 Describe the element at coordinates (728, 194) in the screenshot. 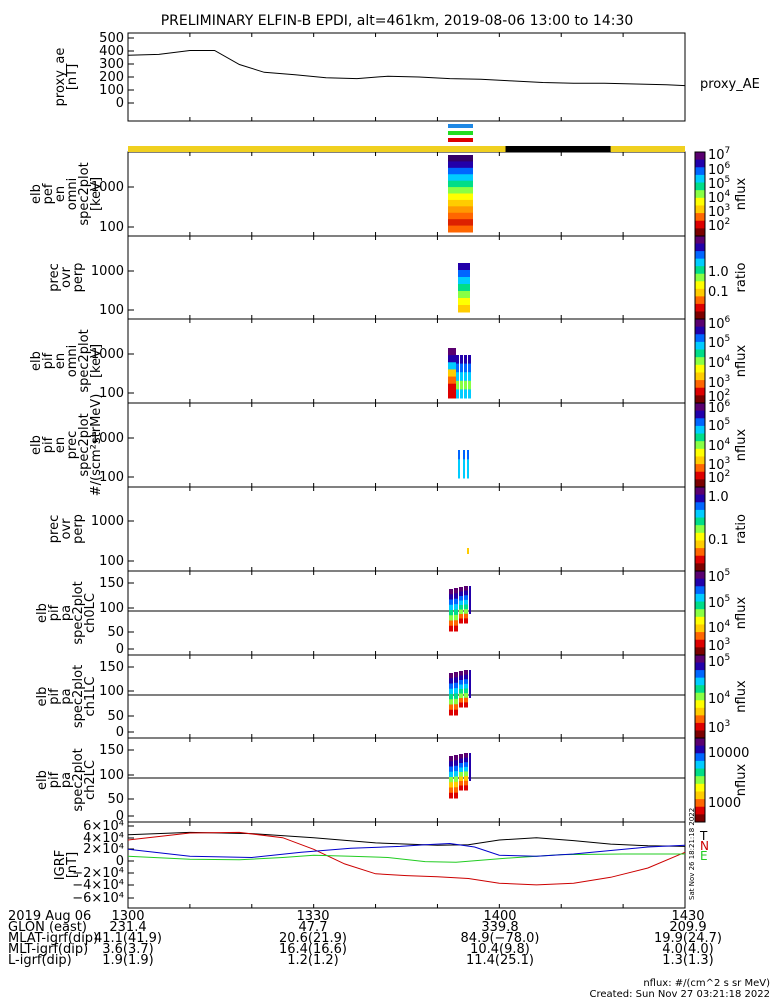

I see `colorbar-tick-exponent: 4` at that location.